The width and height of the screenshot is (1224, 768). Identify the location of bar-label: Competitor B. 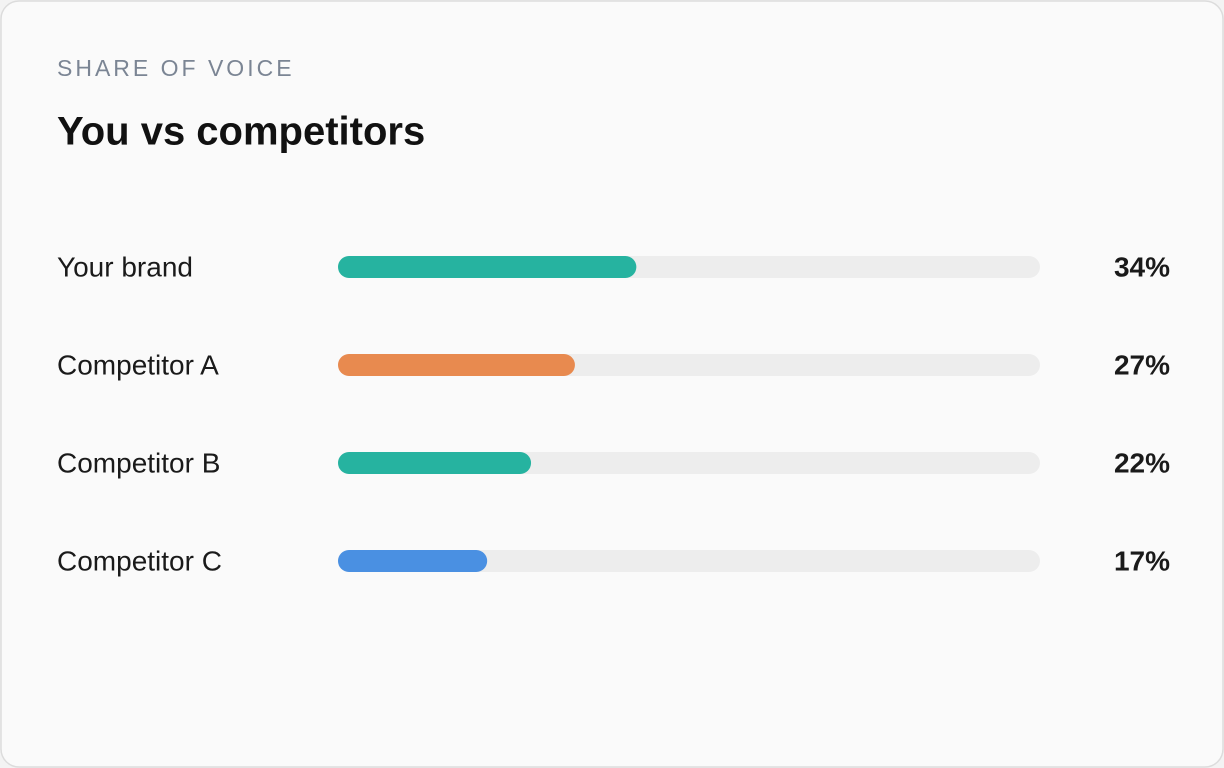
(138, 462).